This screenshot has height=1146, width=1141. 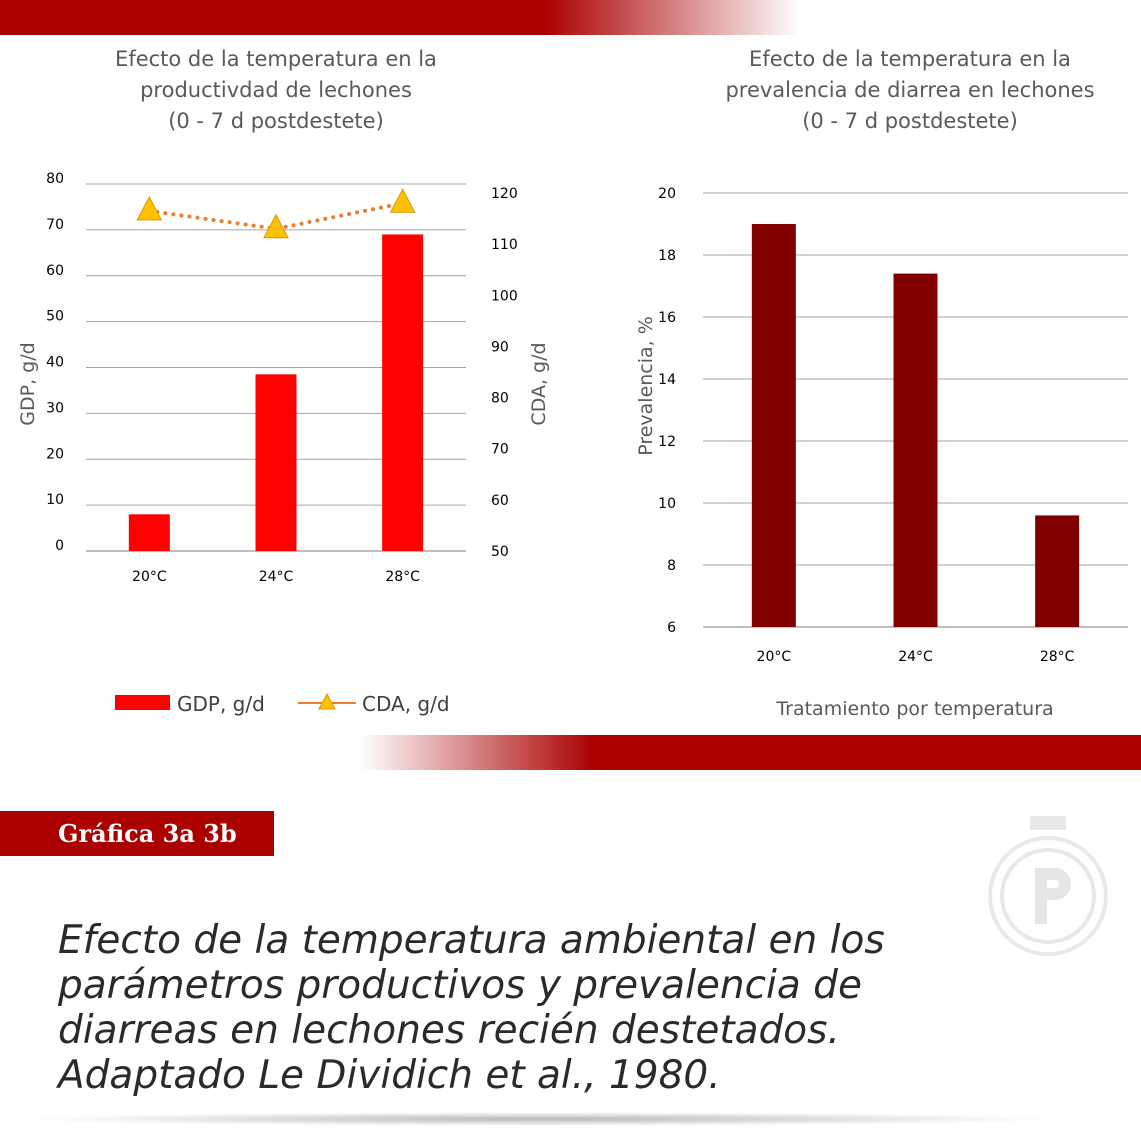 I want to click on y-tick-label: 40, so click(x=55, y=363).